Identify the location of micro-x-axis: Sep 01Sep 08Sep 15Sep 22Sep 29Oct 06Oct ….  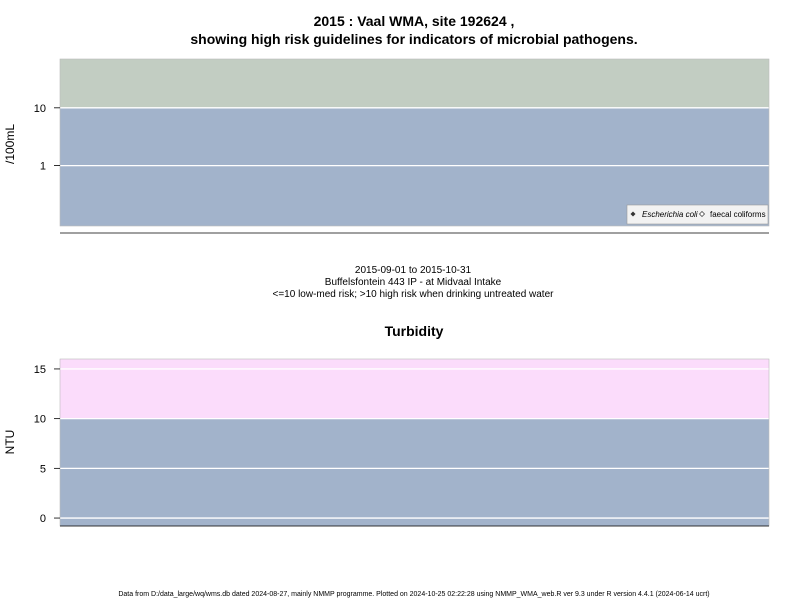
(414, 233).